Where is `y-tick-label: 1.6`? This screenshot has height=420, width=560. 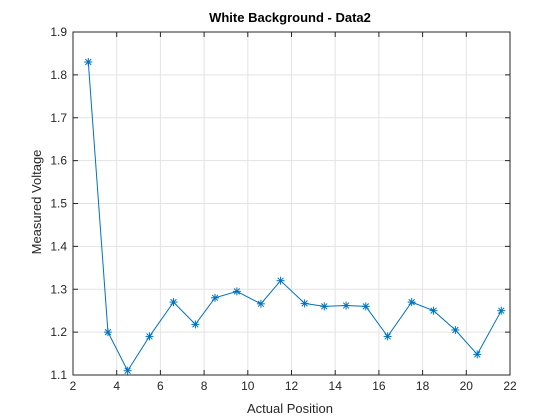
y-tick-label: 1.6 is located at coordinates (58, 161).